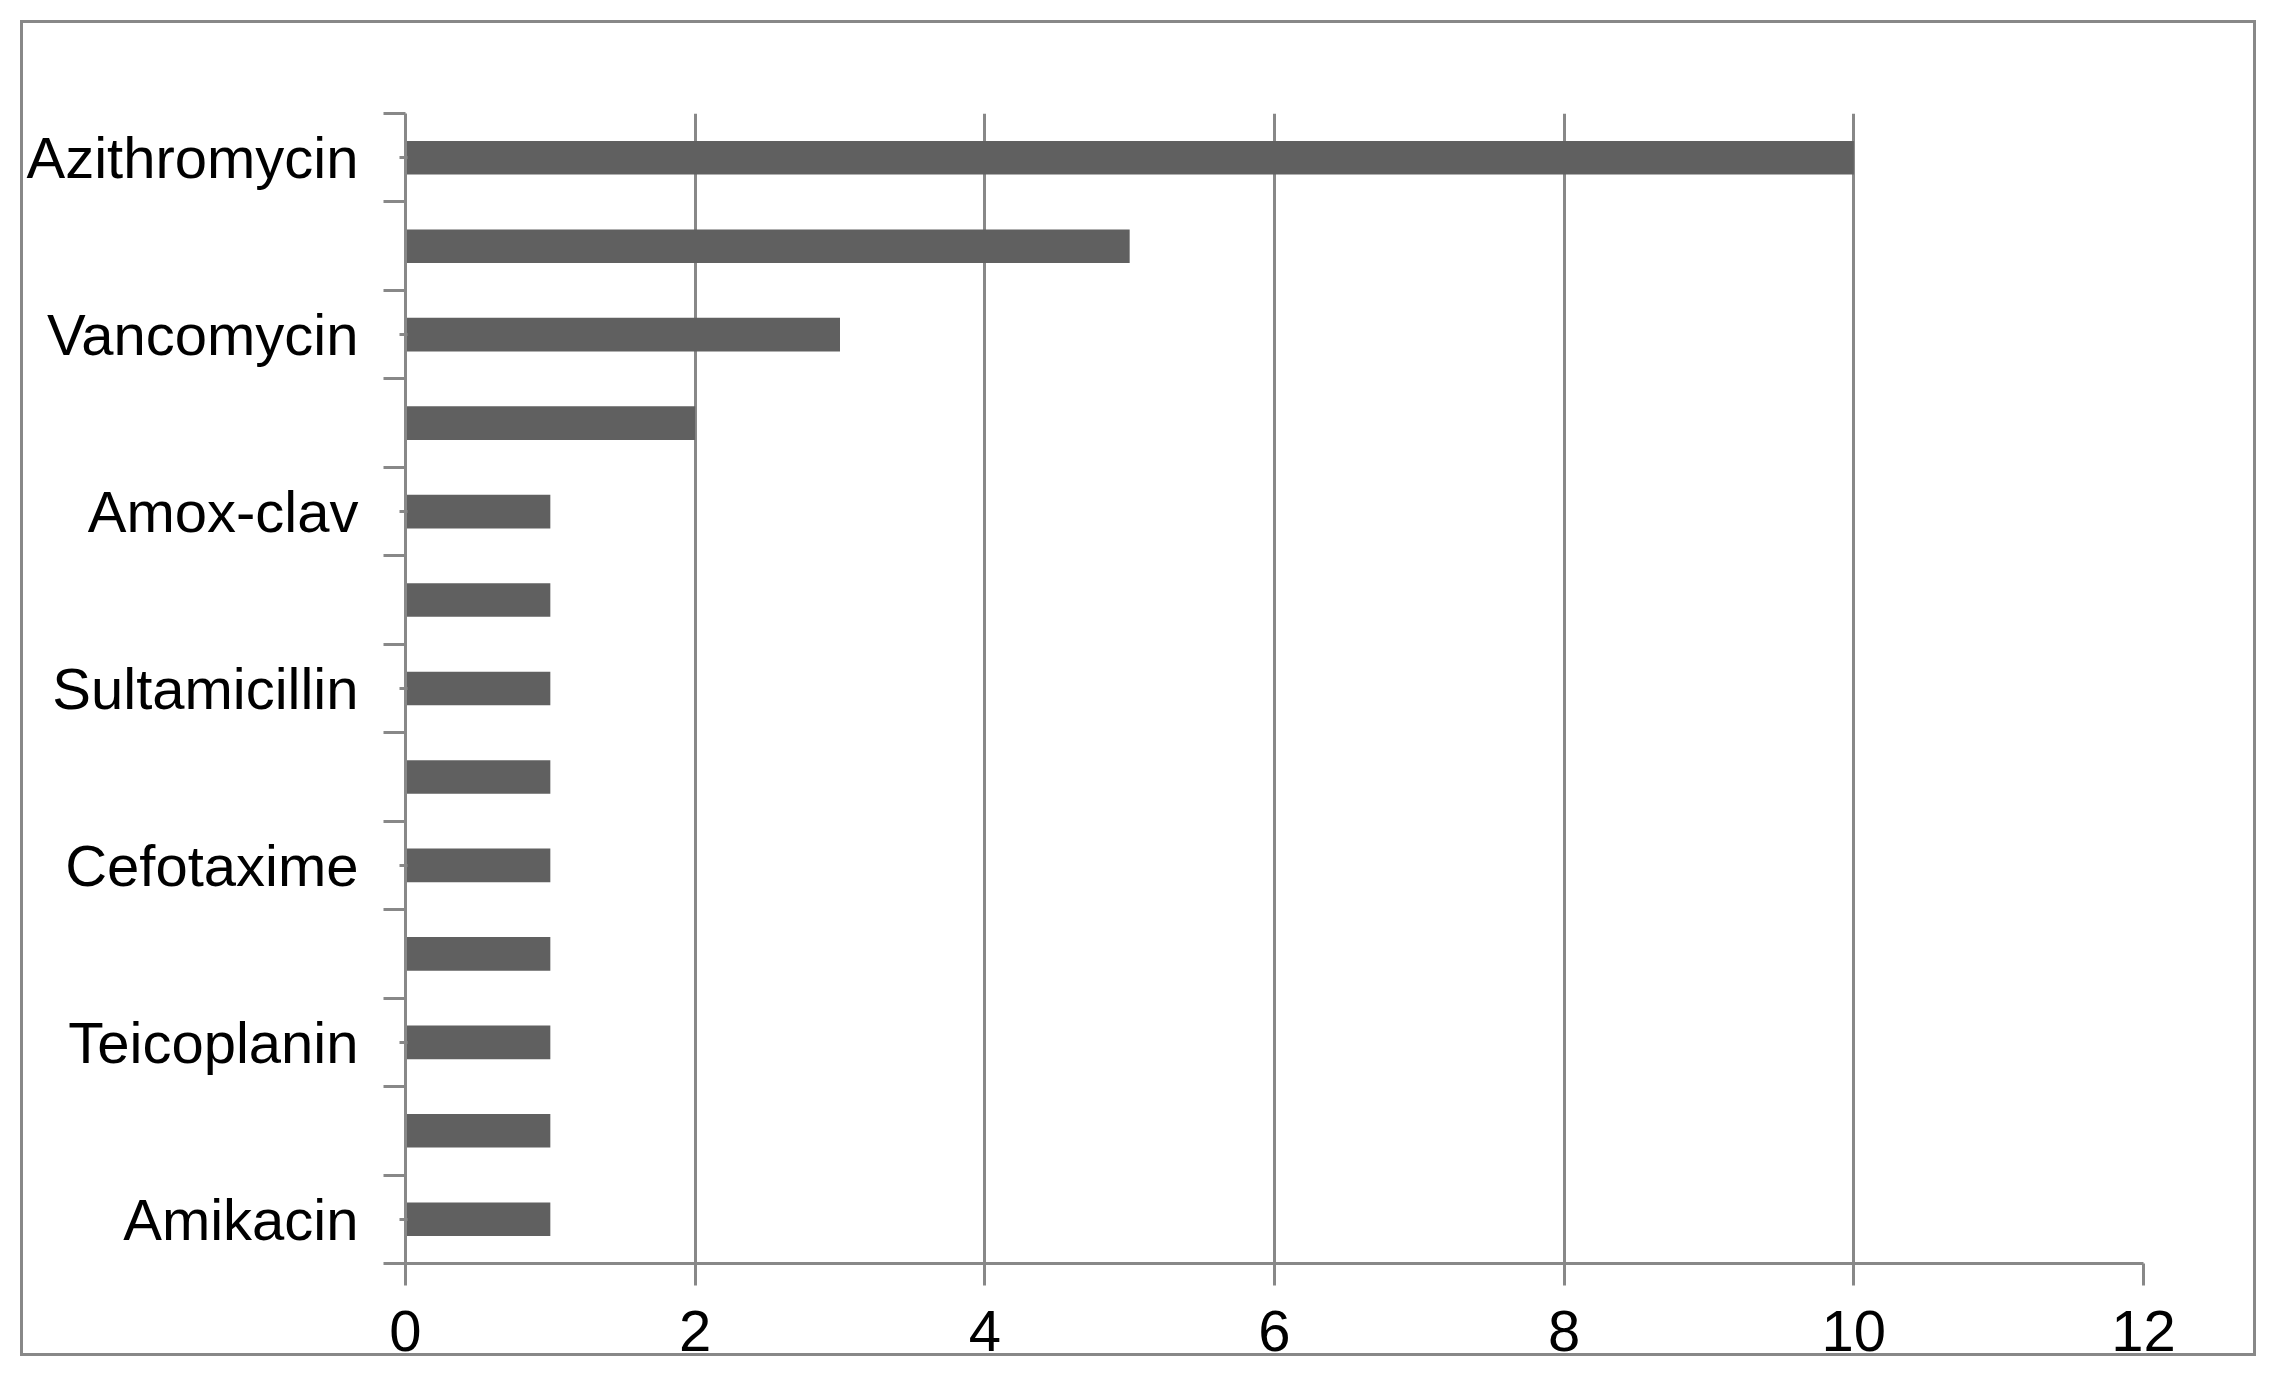 The height and width of the screenshot is (1396, 2292). What do you see at coordinates (202, 335) in the screenshot?
I see `y-tick-label: Vancomycin` at bounding box center [202, 335].